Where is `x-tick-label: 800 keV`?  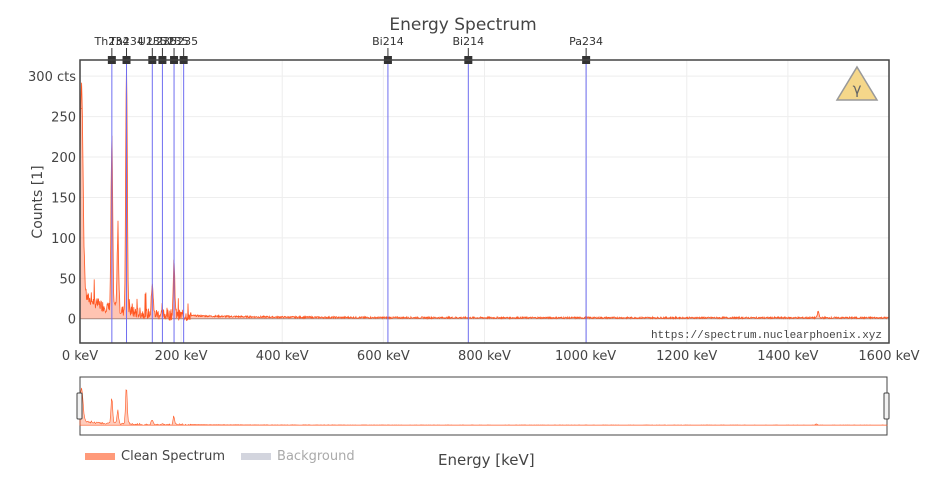 x-tick-label: 800 keV is located at coordinates (484, 356).